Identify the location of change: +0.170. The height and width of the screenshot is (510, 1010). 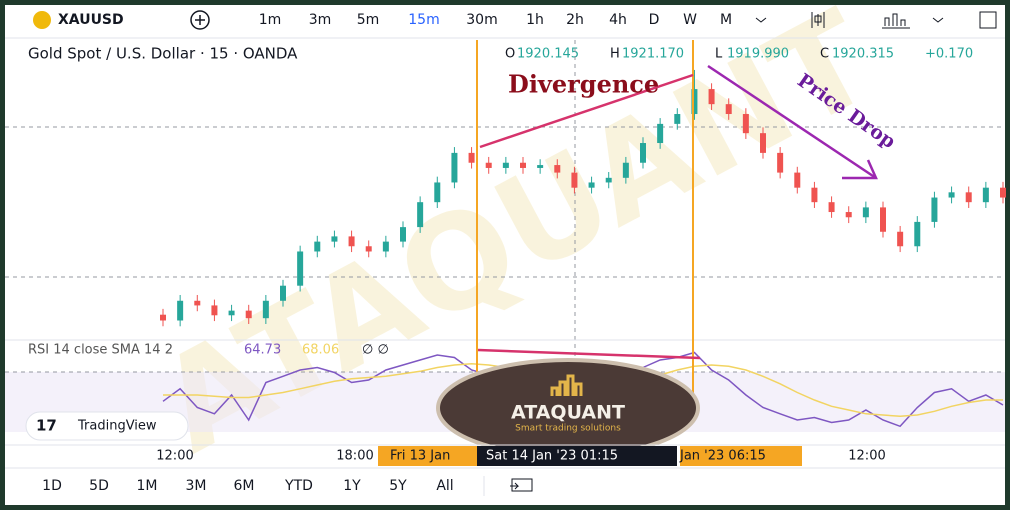
(949, 54).